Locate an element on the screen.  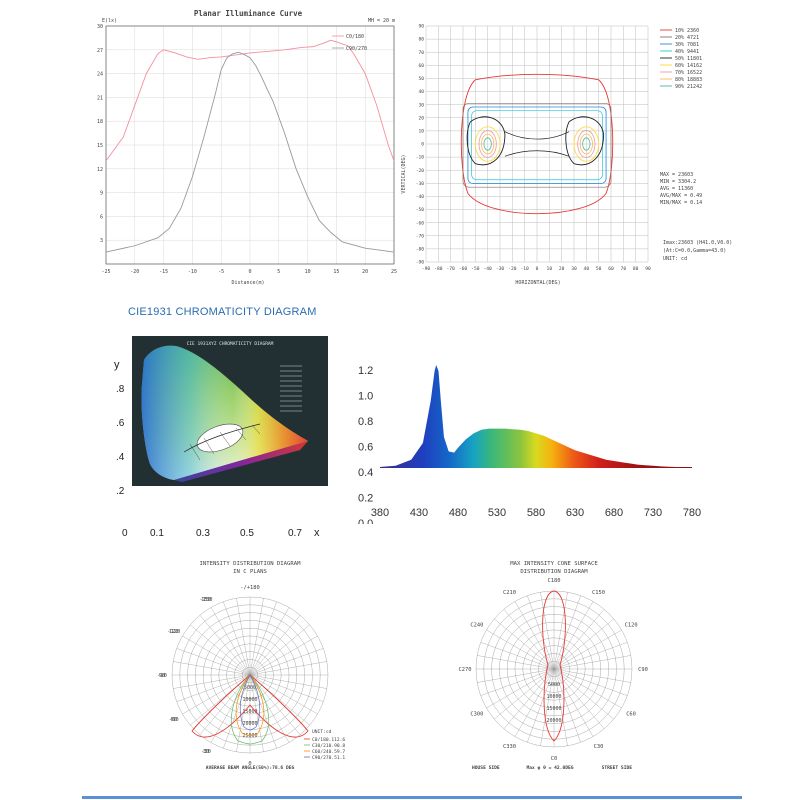
cone-angle-label: C60 is located at coordinates (631, 715).